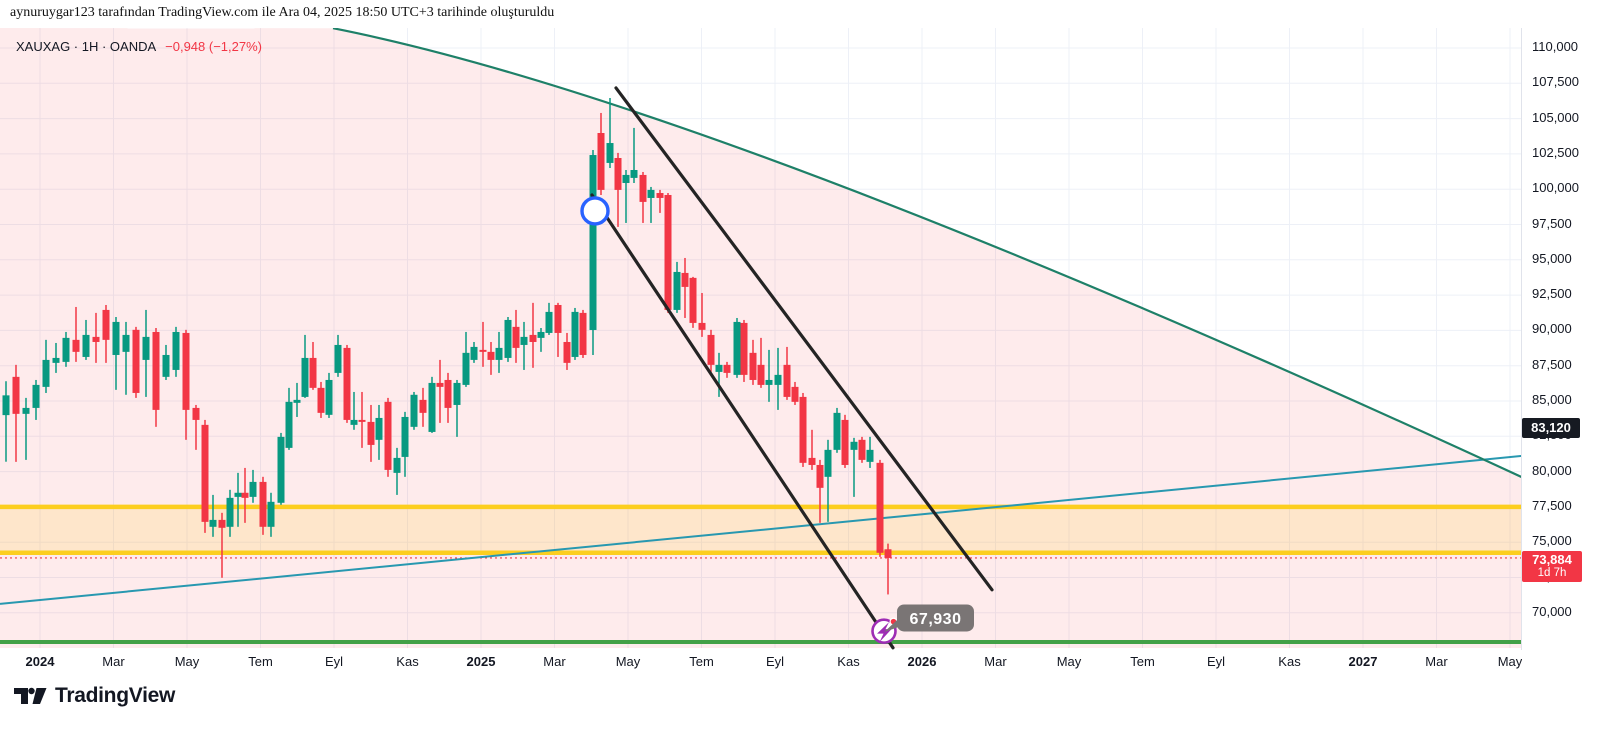  What do you see at coordinates (936, 619) in the screenshot?
I see `alert-callout-text: 67,930` at bounding box center [936, 619].